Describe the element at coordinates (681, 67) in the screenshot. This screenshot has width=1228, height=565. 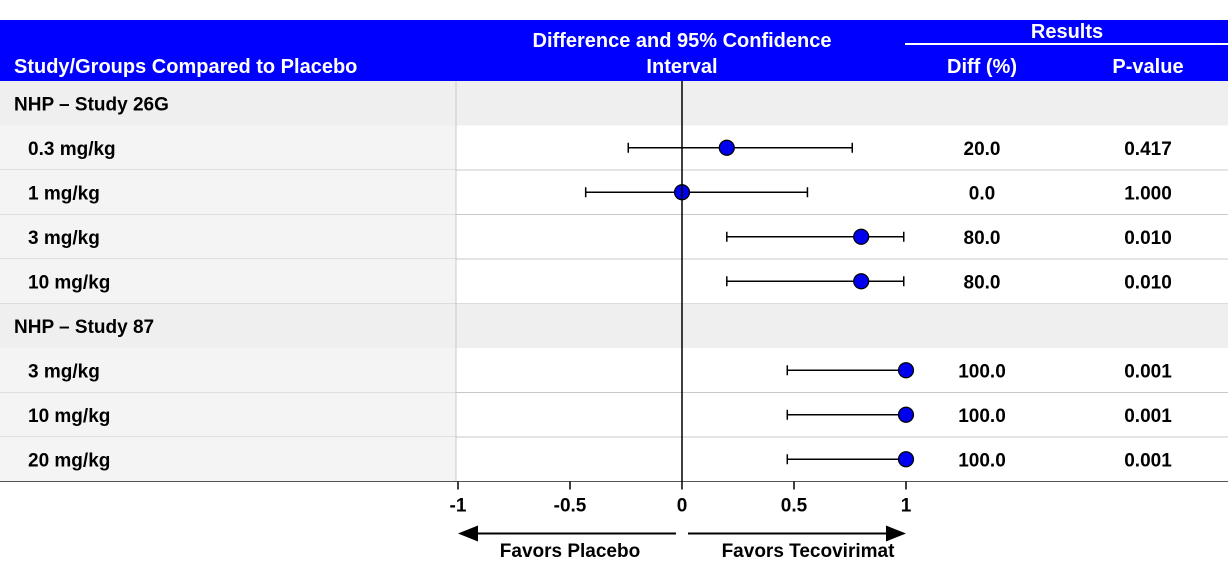
I see `header-ci-line2: Interval` at that location.